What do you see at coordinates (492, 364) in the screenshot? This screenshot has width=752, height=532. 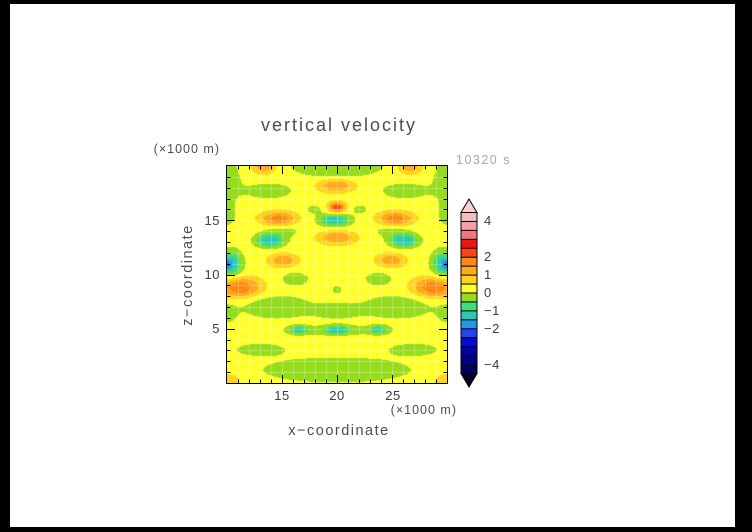 I see `colorbar-tick-label: −4` at bounding box center [492, 364].